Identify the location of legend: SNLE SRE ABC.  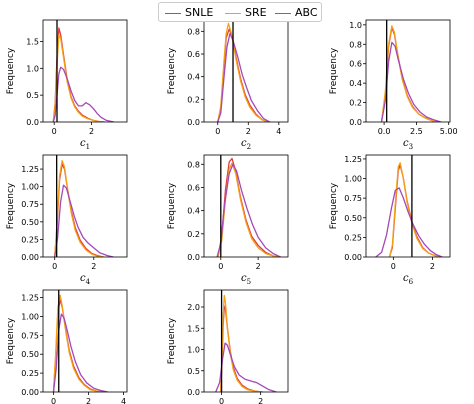
(240, 12).